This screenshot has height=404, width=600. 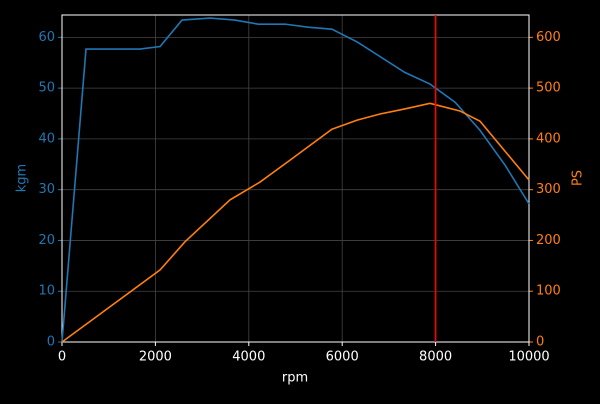 What do you see at coordinates (46, 37) in the screenshot?
I see `y-tick-label: 60` at bounding box center [46, 37].